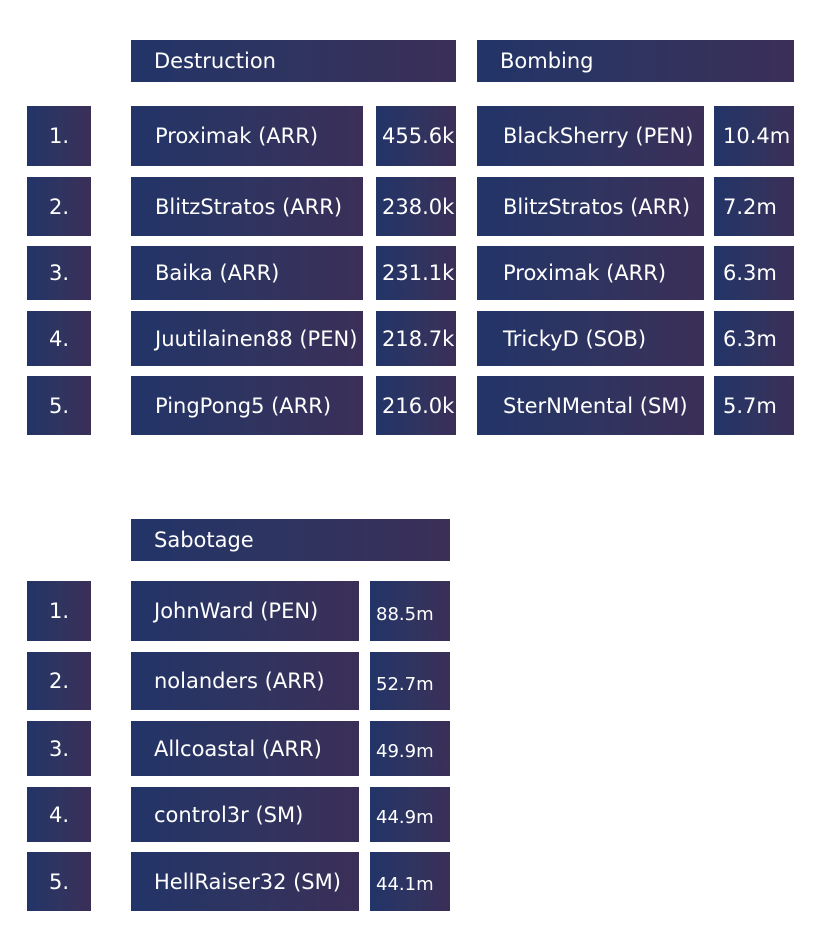 This screenshot has height=950, width=820. I want to click on destruction-value-5: 216.0k, so click(416, 405).